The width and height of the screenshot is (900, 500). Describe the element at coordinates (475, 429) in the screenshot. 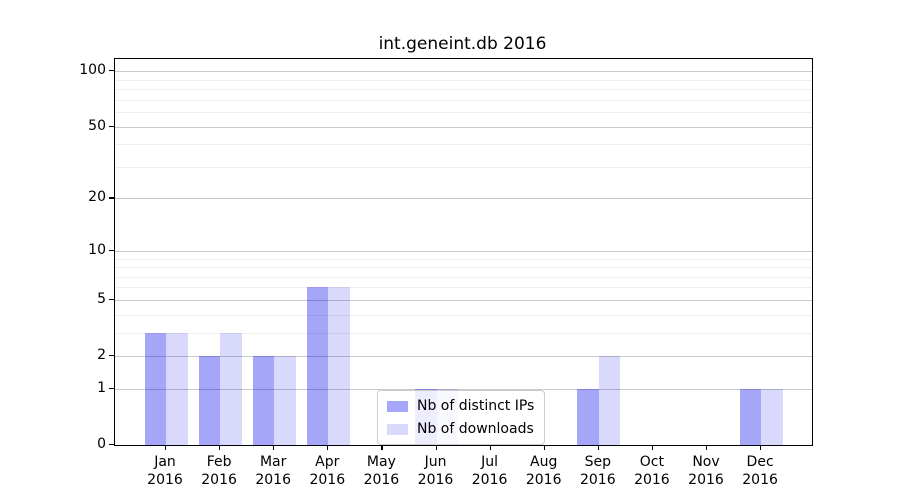

I see `legend-label-downloads: Nb of downloads` at that location.